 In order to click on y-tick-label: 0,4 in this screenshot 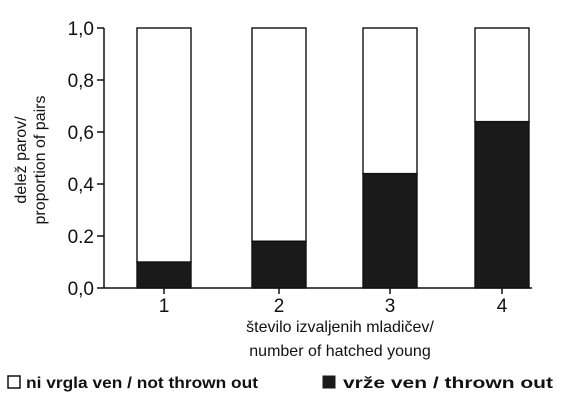, I will do `click(81, 185)`.